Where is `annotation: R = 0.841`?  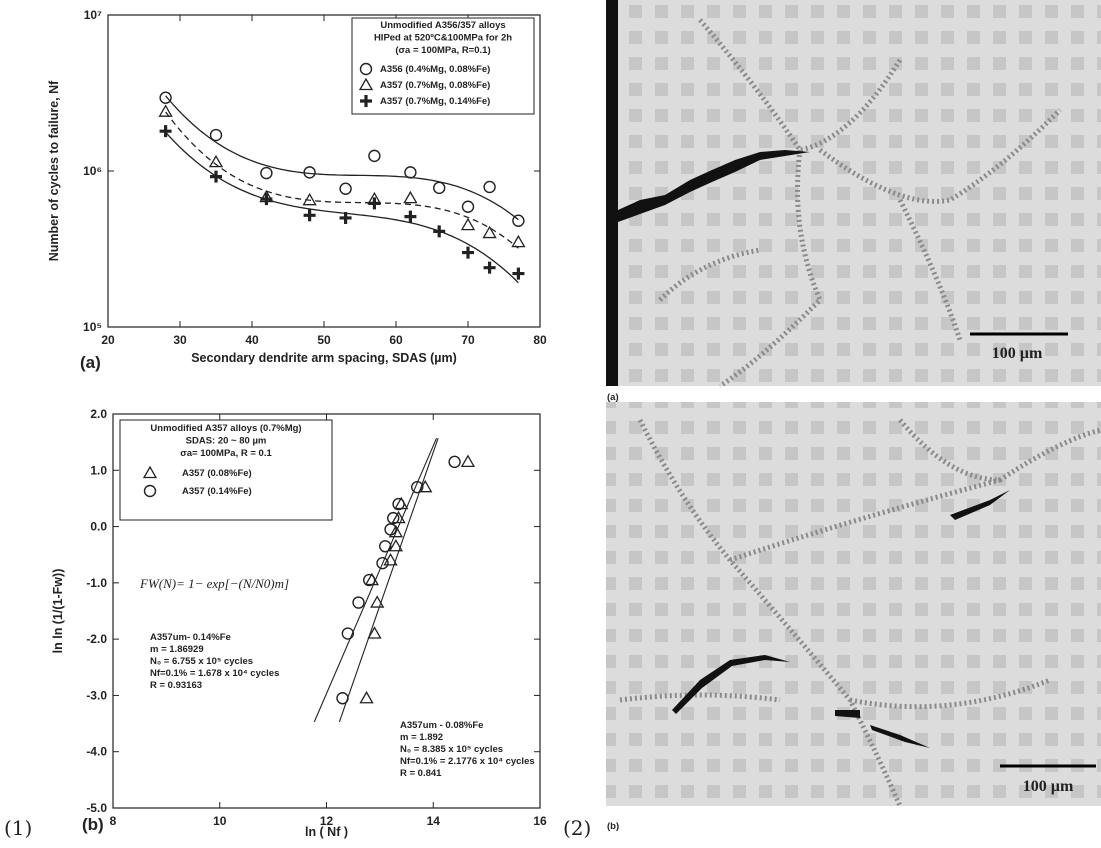
annotation: R = 0.841 is located at coordinates (421, 773).